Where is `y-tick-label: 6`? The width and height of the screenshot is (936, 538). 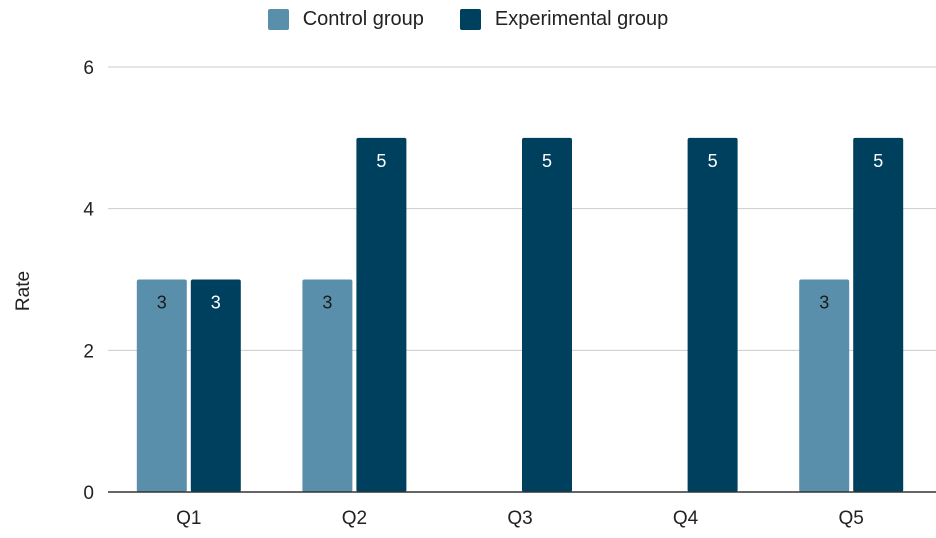
y-tick-label: 6 is located at coordinates (88, 68).